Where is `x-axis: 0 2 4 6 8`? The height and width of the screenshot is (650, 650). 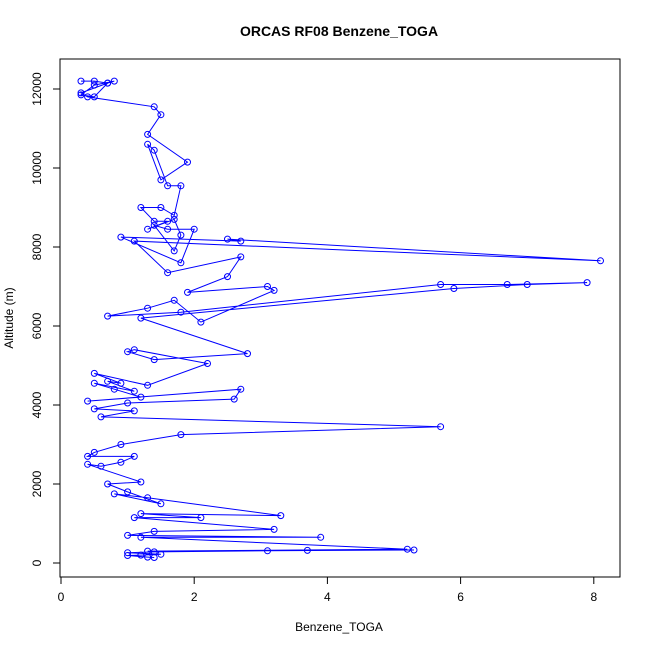 x-axis: 0 2 4 6 8 is located at coordinates (327, 590).